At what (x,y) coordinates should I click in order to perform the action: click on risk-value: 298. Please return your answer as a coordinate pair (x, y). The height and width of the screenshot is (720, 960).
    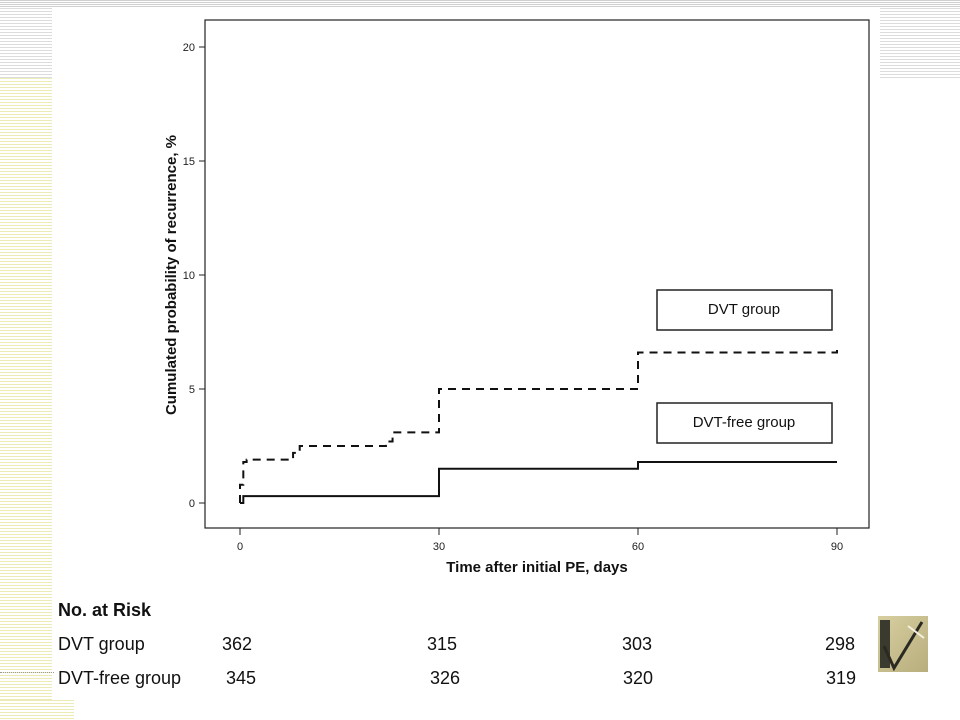
    Looking at the image, I should click on (840, 644).